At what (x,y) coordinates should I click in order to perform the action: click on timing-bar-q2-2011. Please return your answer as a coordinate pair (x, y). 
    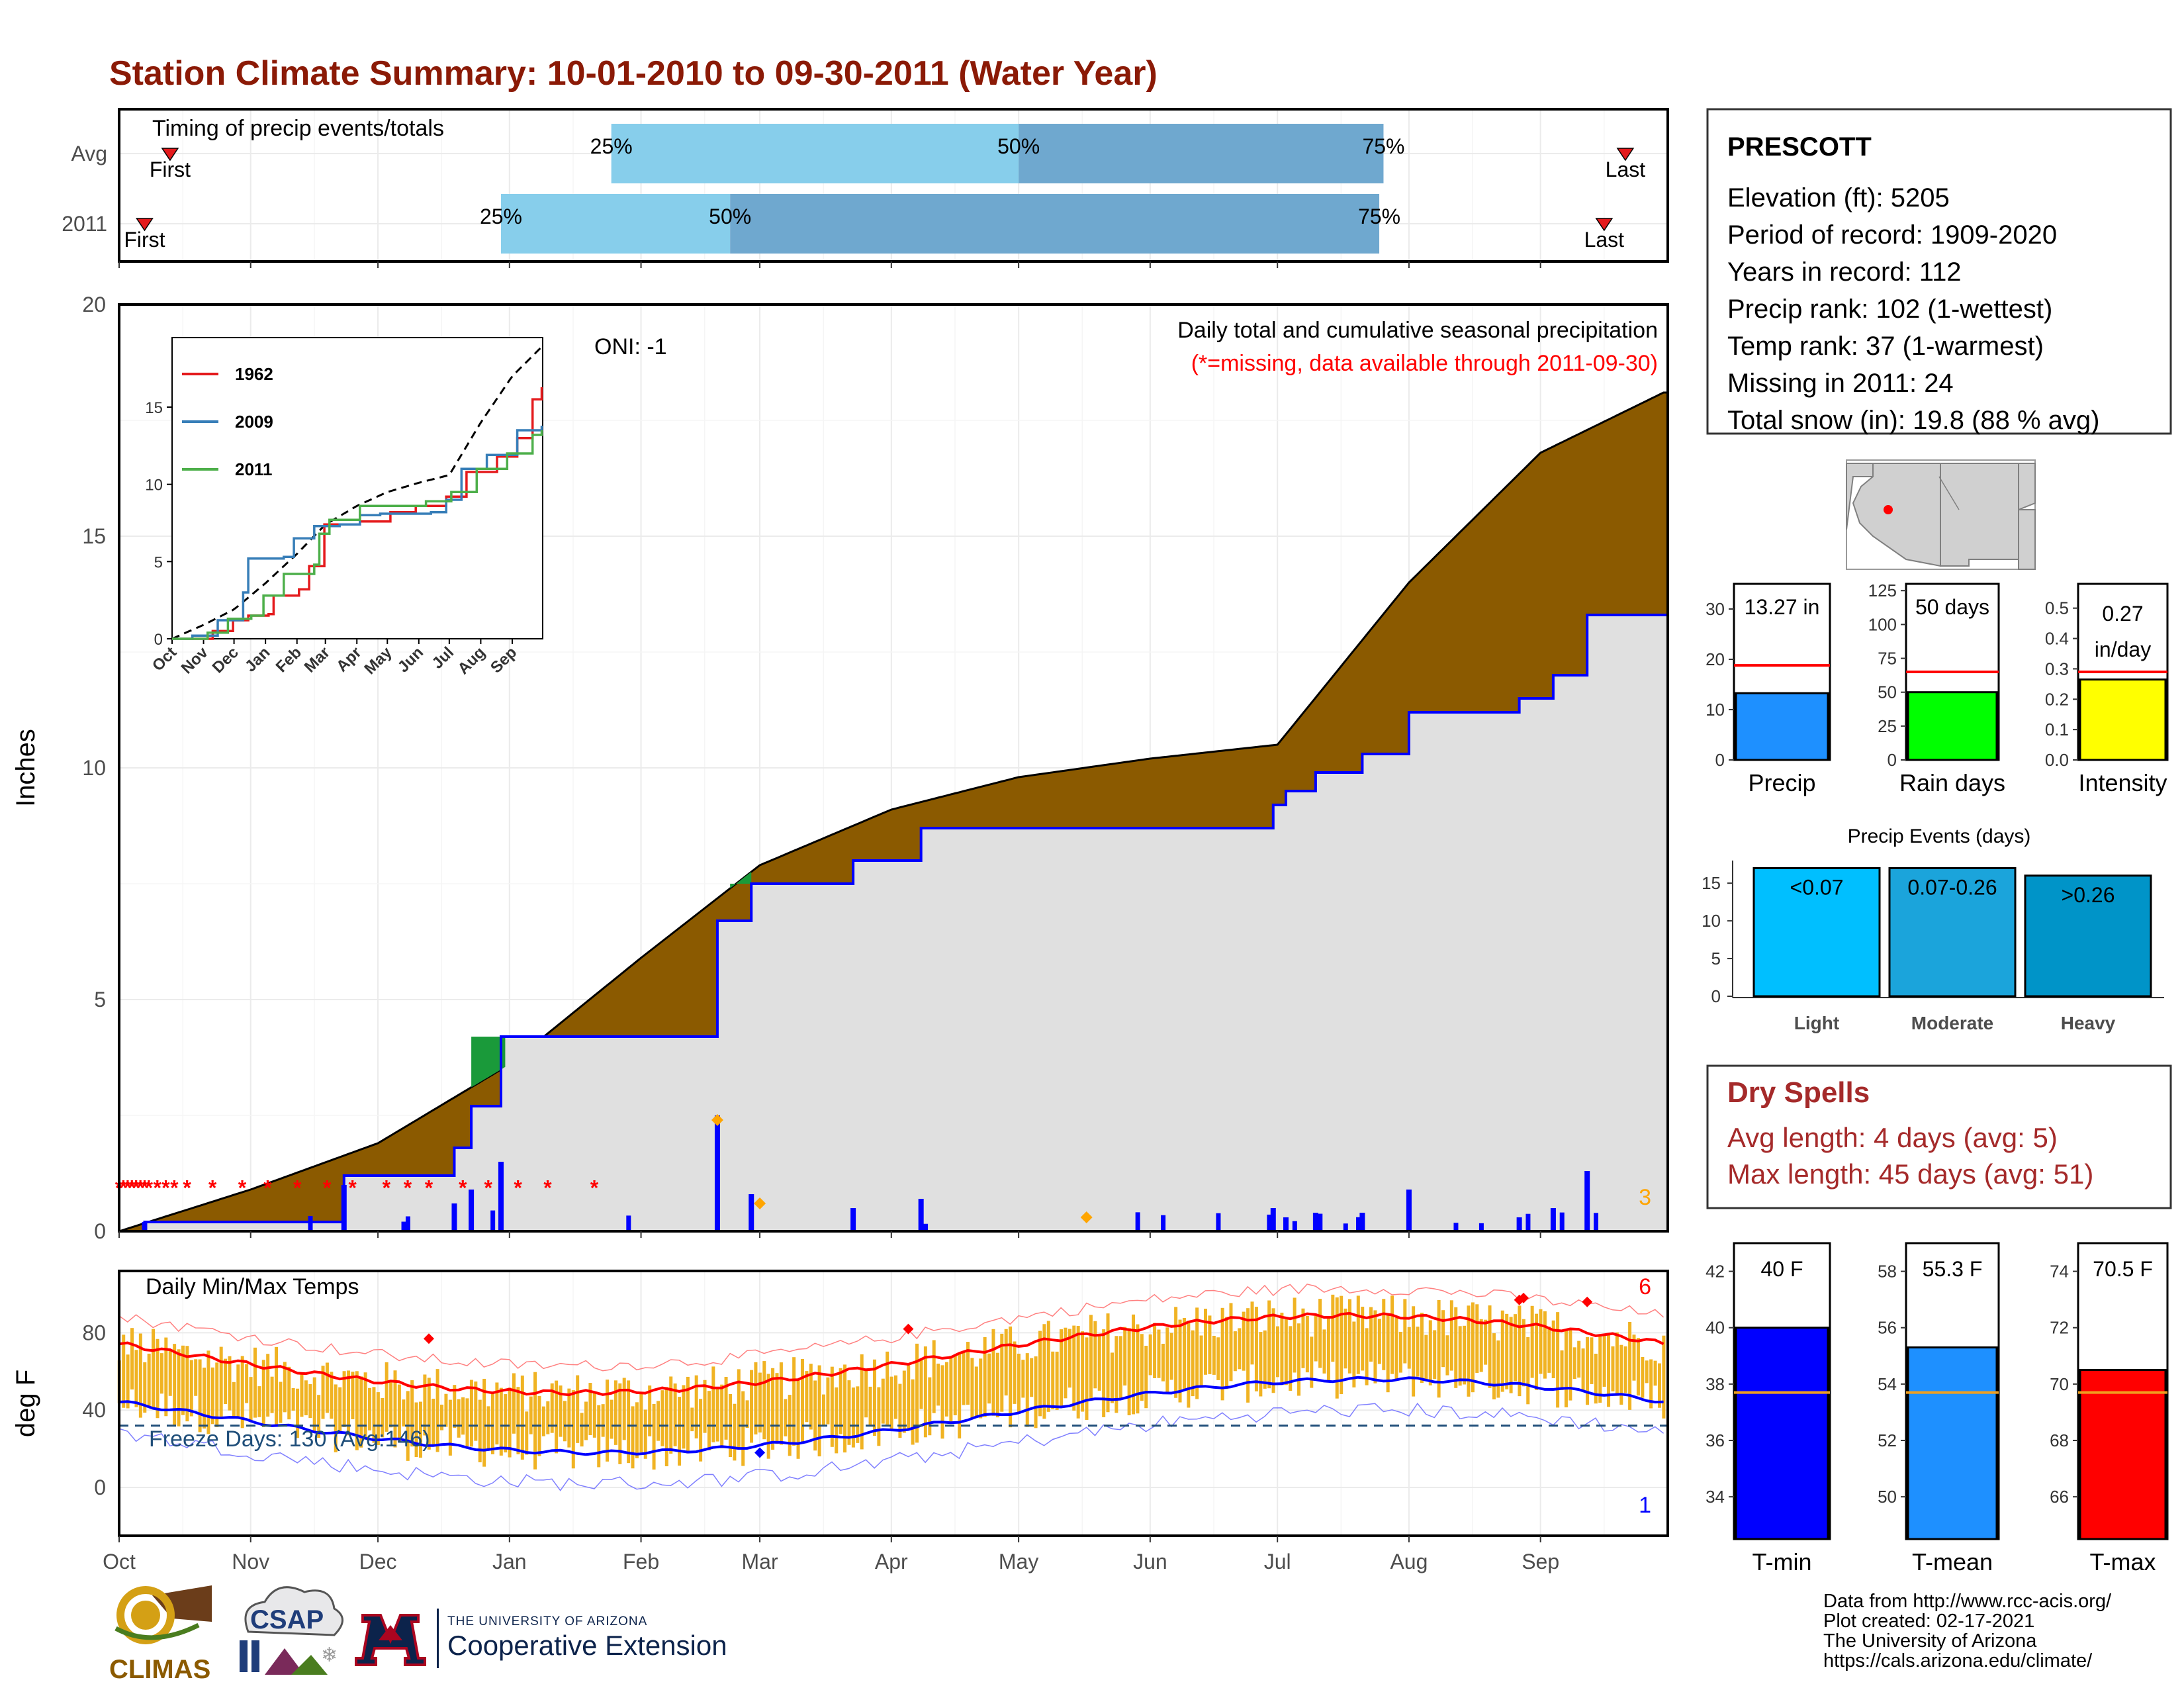
    Looking at the image, I should click on (1055, 224).